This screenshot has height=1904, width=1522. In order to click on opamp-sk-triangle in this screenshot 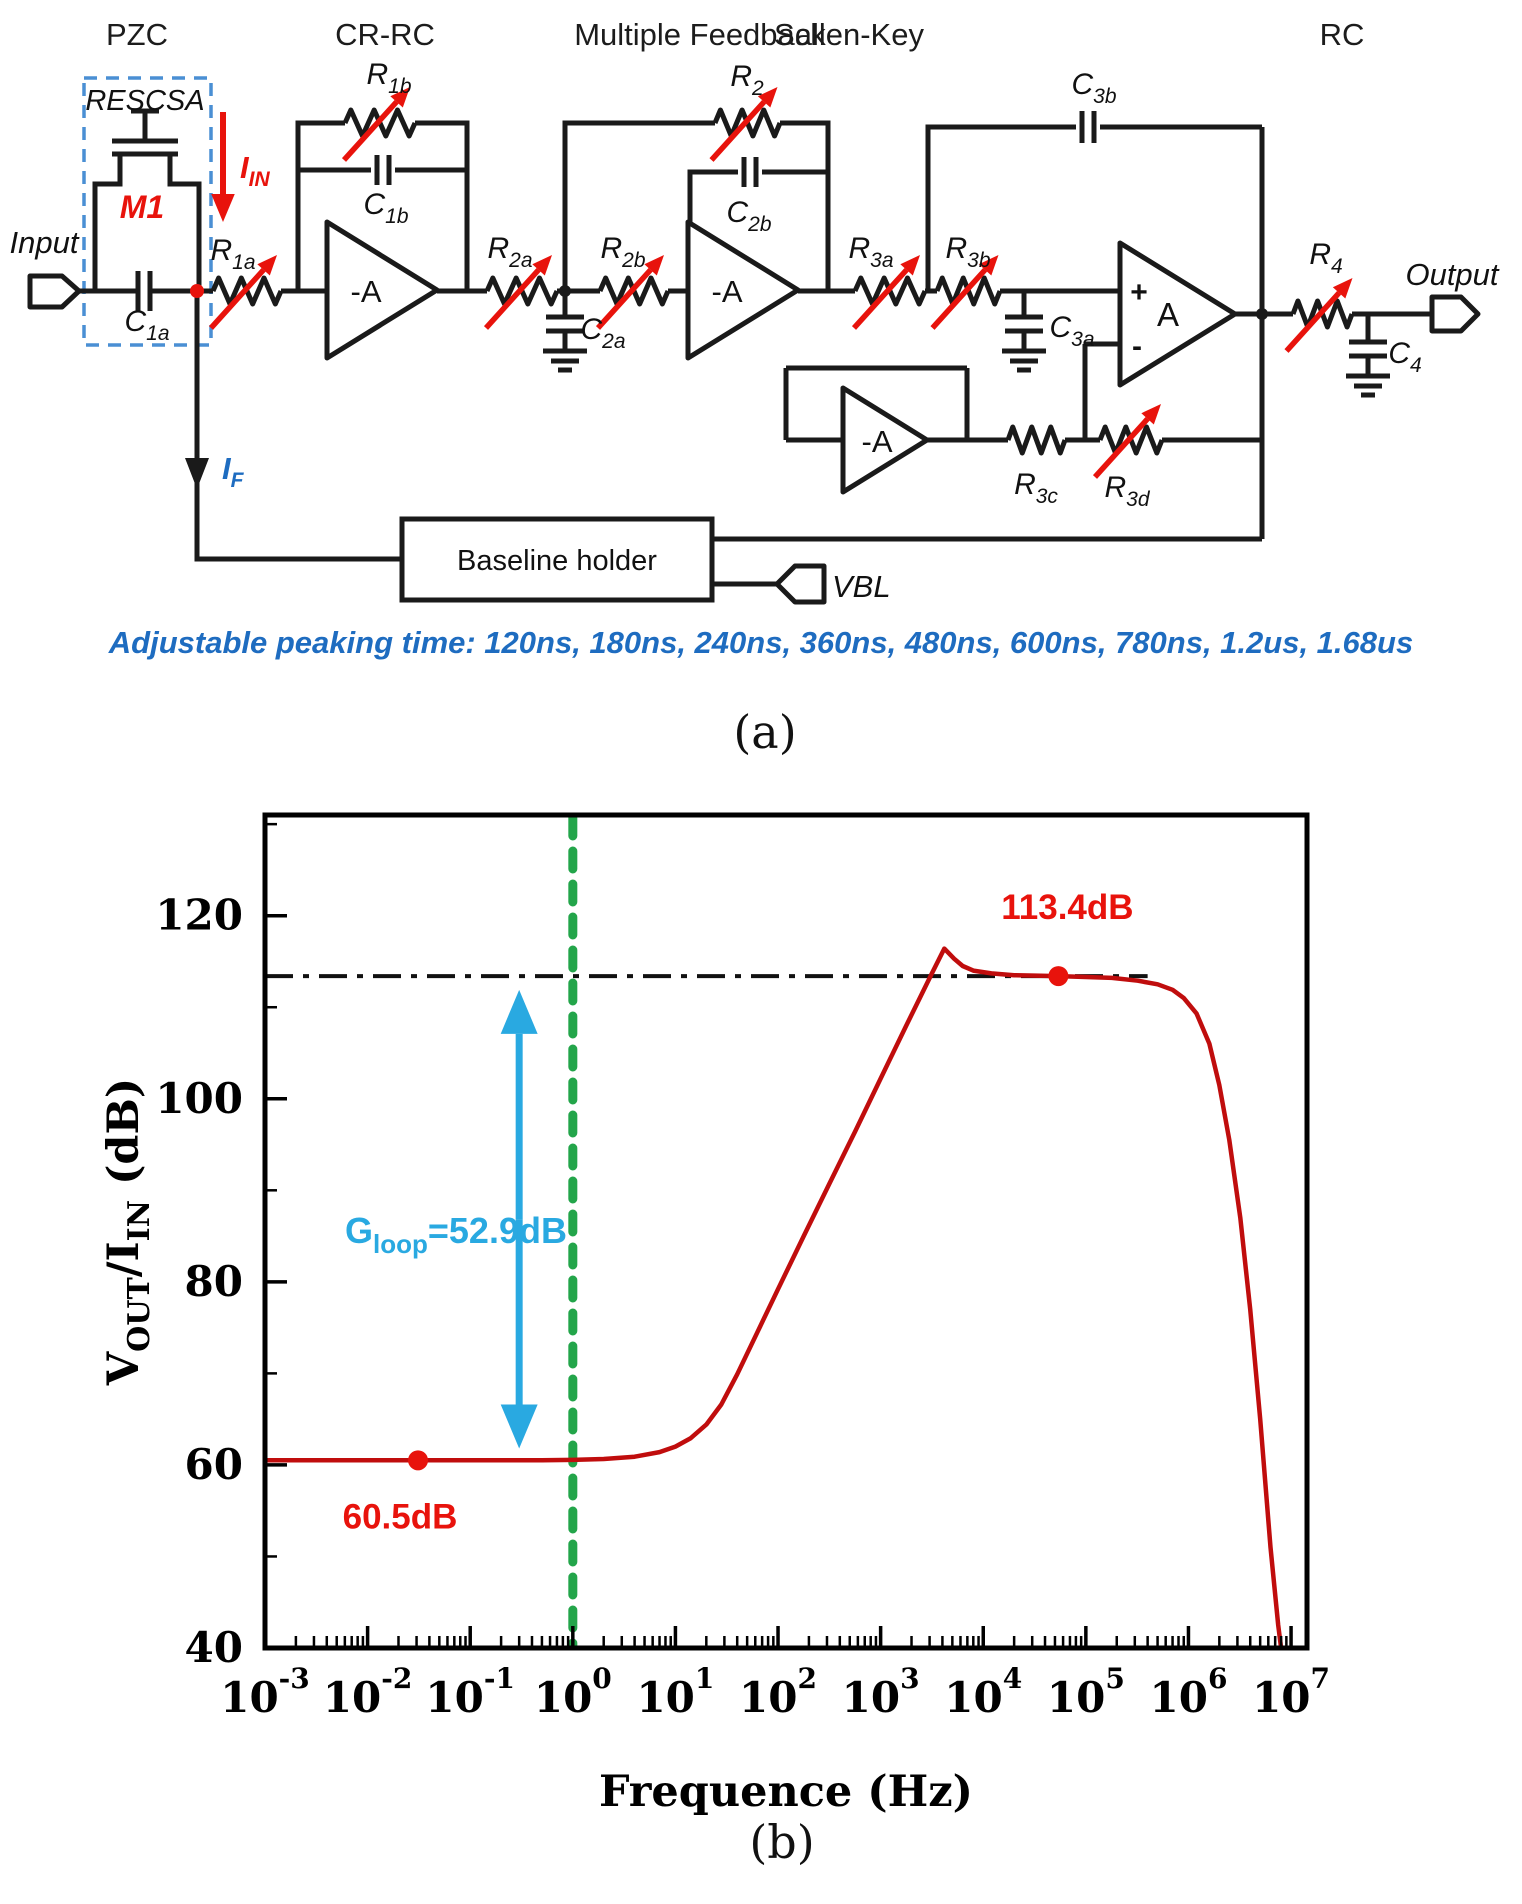, I will do `click(1177, 314)`.